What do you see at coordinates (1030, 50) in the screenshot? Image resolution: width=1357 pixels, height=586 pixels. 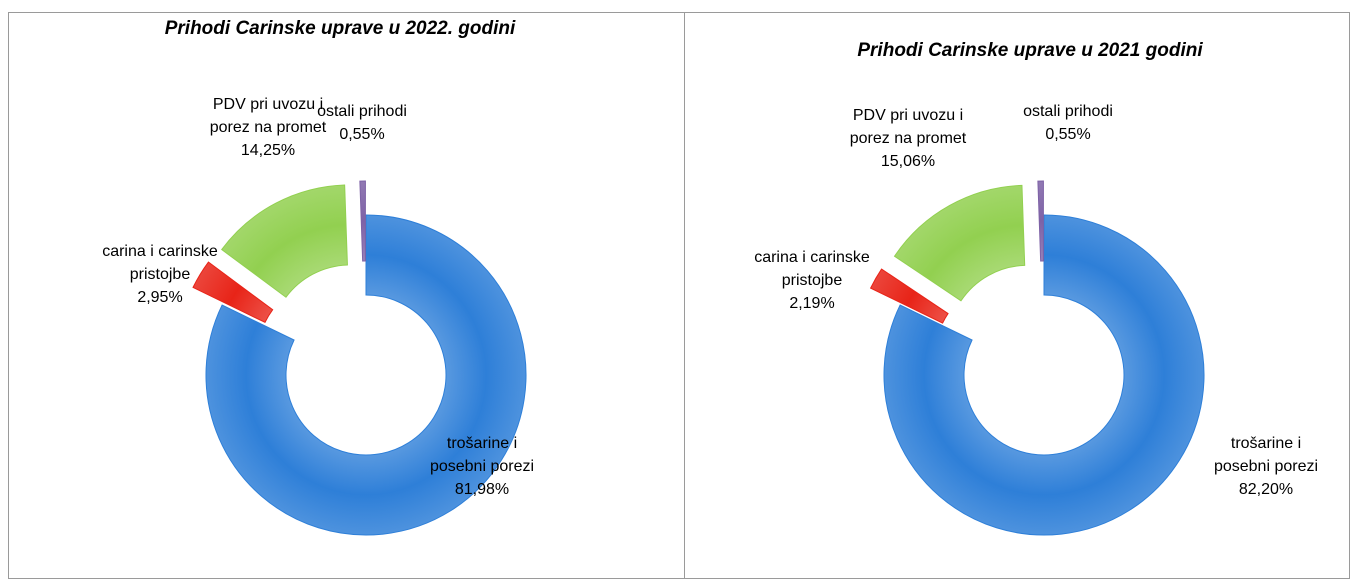 I see `chart-title: Prihodi Carinske uprave u 2021 godini` at bounding box center [1030, 50].